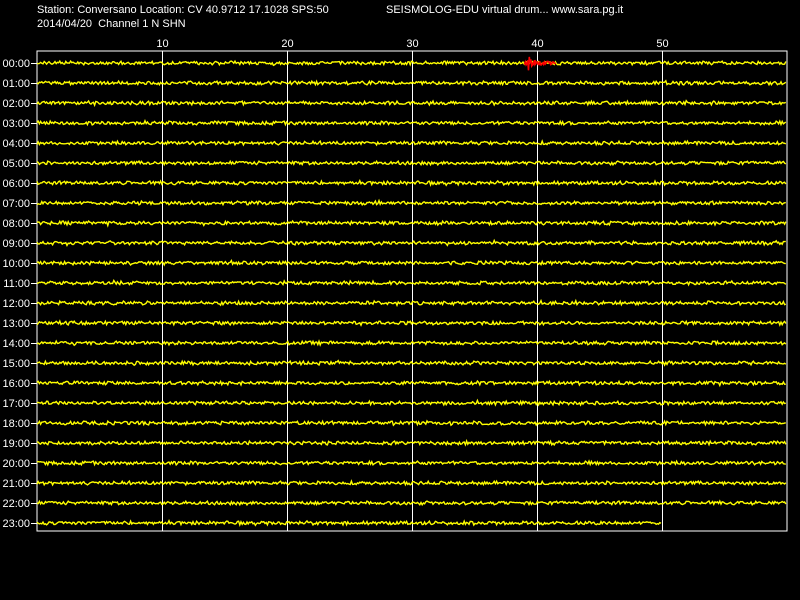 The image size is (800, 600). What do you see at coordinates (662, 44) in the screenshot?
I see `x-tick-label: 50` at bounding box center [662, 44].